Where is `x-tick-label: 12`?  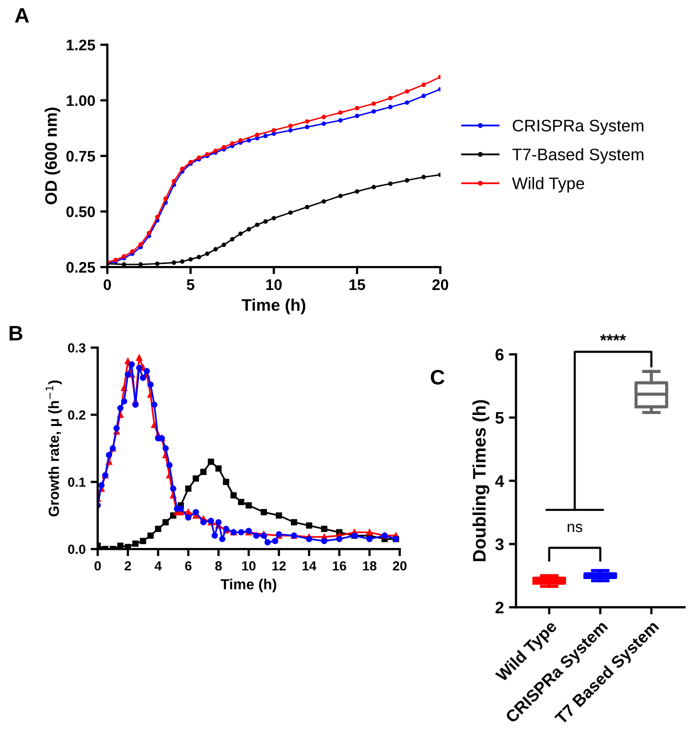
x-tick-label: 12 is located at coordinates (279, 565).